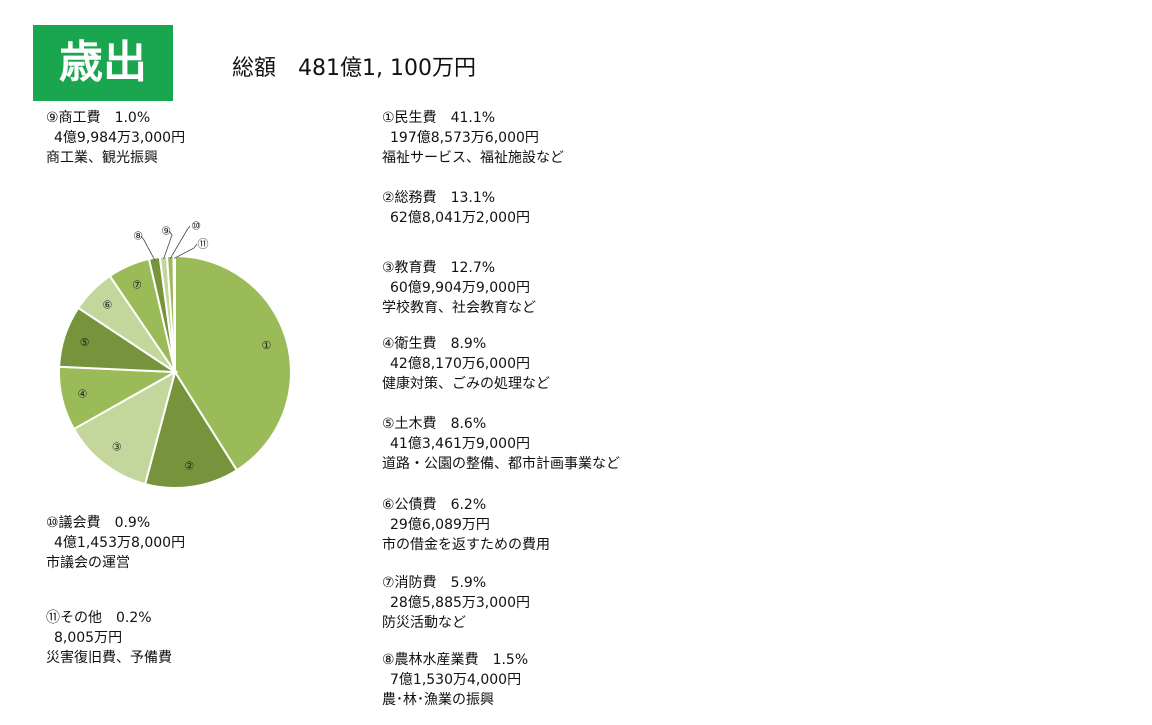 The width and height of the screenshot is (1152, 725). I want to click on expense-percent: 5.9%, so click(468, 583).